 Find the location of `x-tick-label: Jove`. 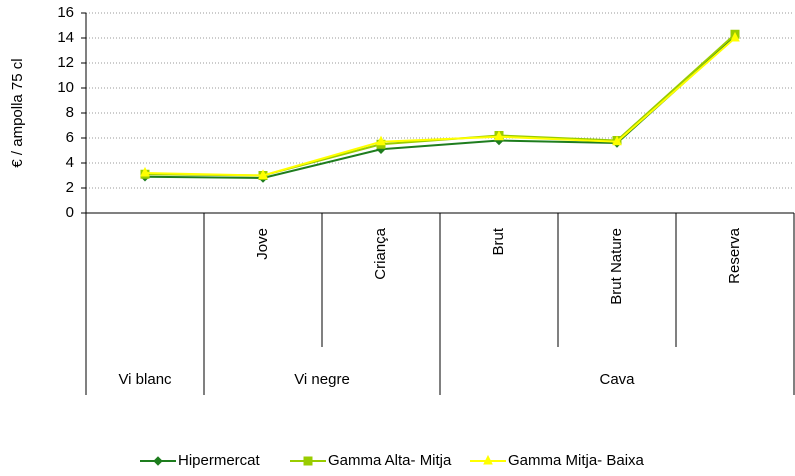

x-tick-label: Jove is located at coordinates (262, 244).